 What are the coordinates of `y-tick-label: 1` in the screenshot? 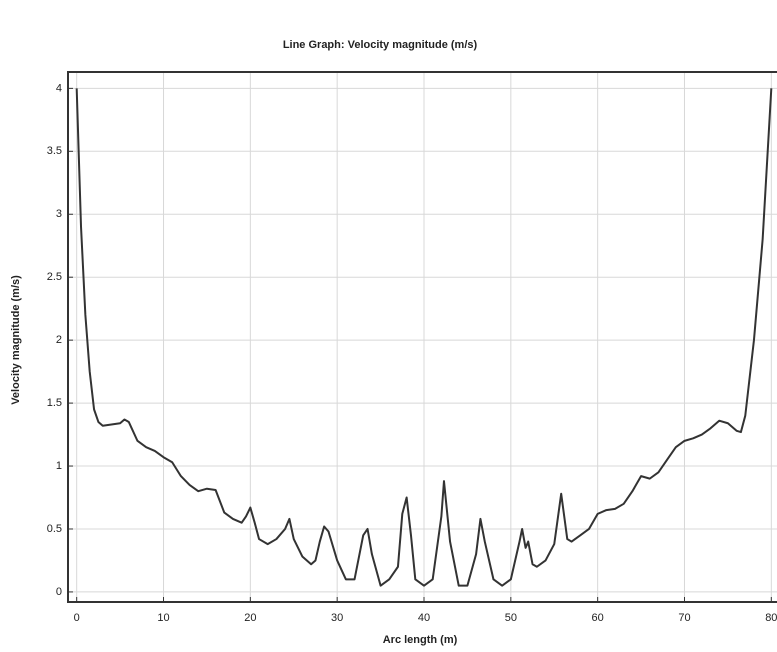 It's located at (59, 466).